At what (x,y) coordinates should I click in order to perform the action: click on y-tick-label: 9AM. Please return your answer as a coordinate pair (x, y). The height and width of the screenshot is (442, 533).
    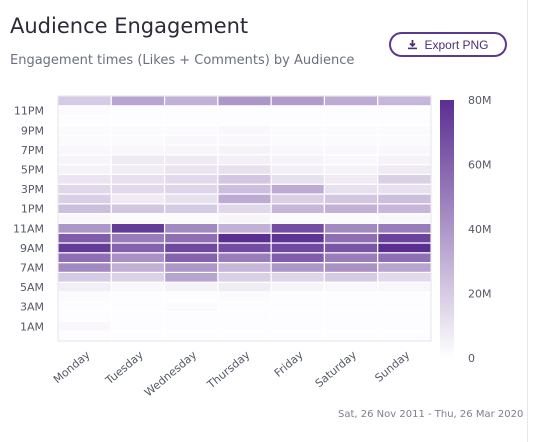
    Looking at the image, I should click on (32, 248).